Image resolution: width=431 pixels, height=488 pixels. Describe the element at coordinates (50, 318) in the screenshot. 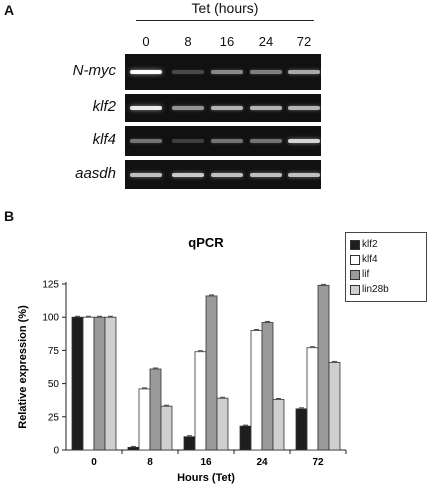

I see `y-tick-label: 100` at that location.